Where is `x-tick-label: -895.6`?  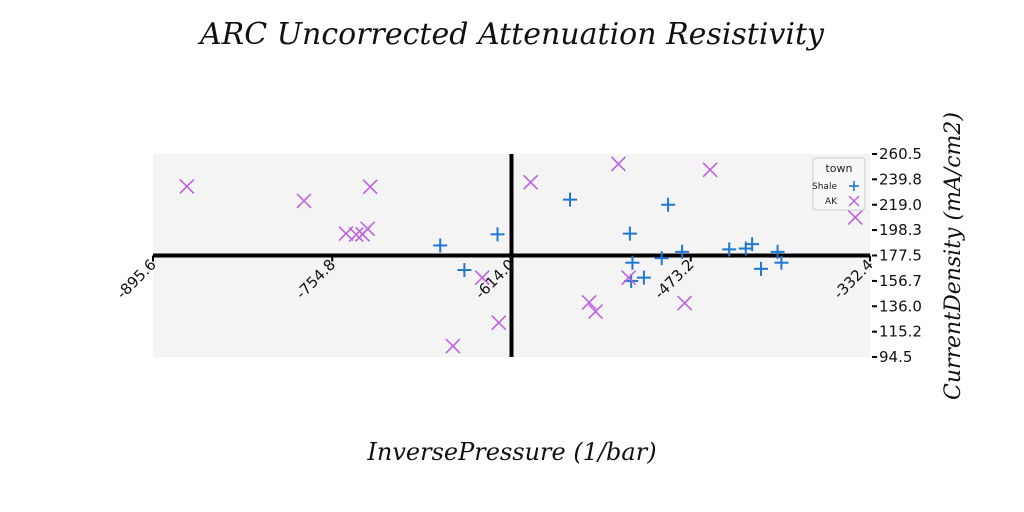 x-tick-label: -895.6 is located at coordinates (136, 279).